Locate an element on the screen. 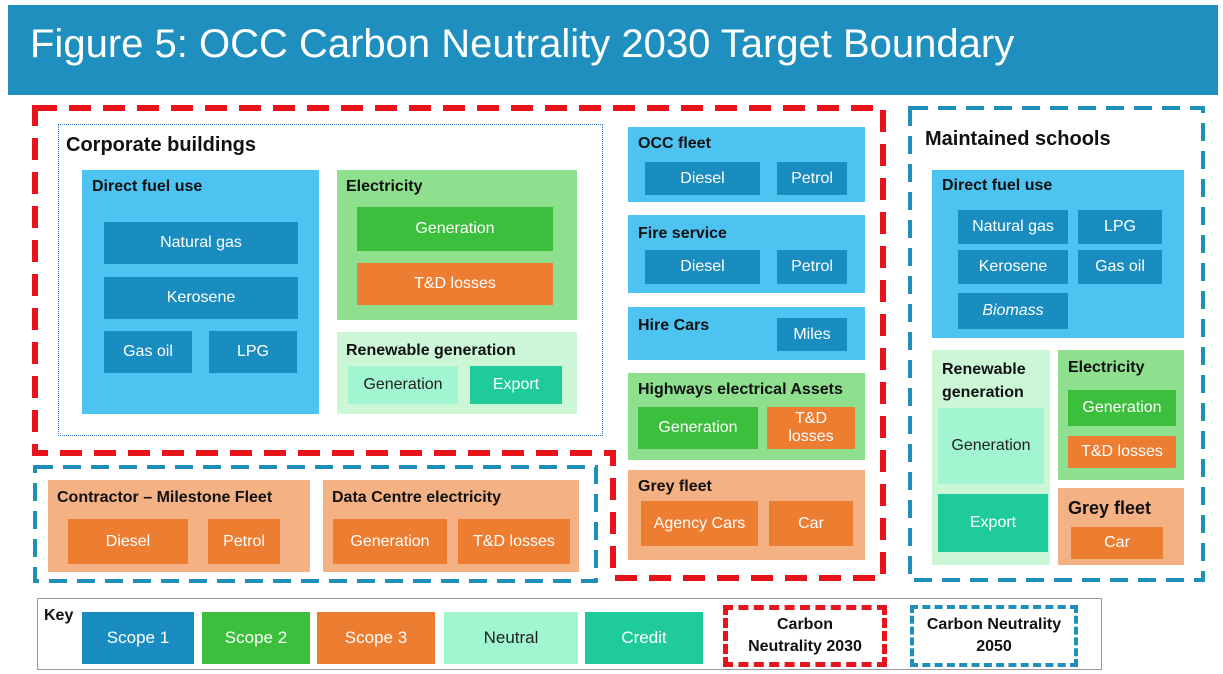  key-item: Scope 3 is located at coordinates (376, 638).